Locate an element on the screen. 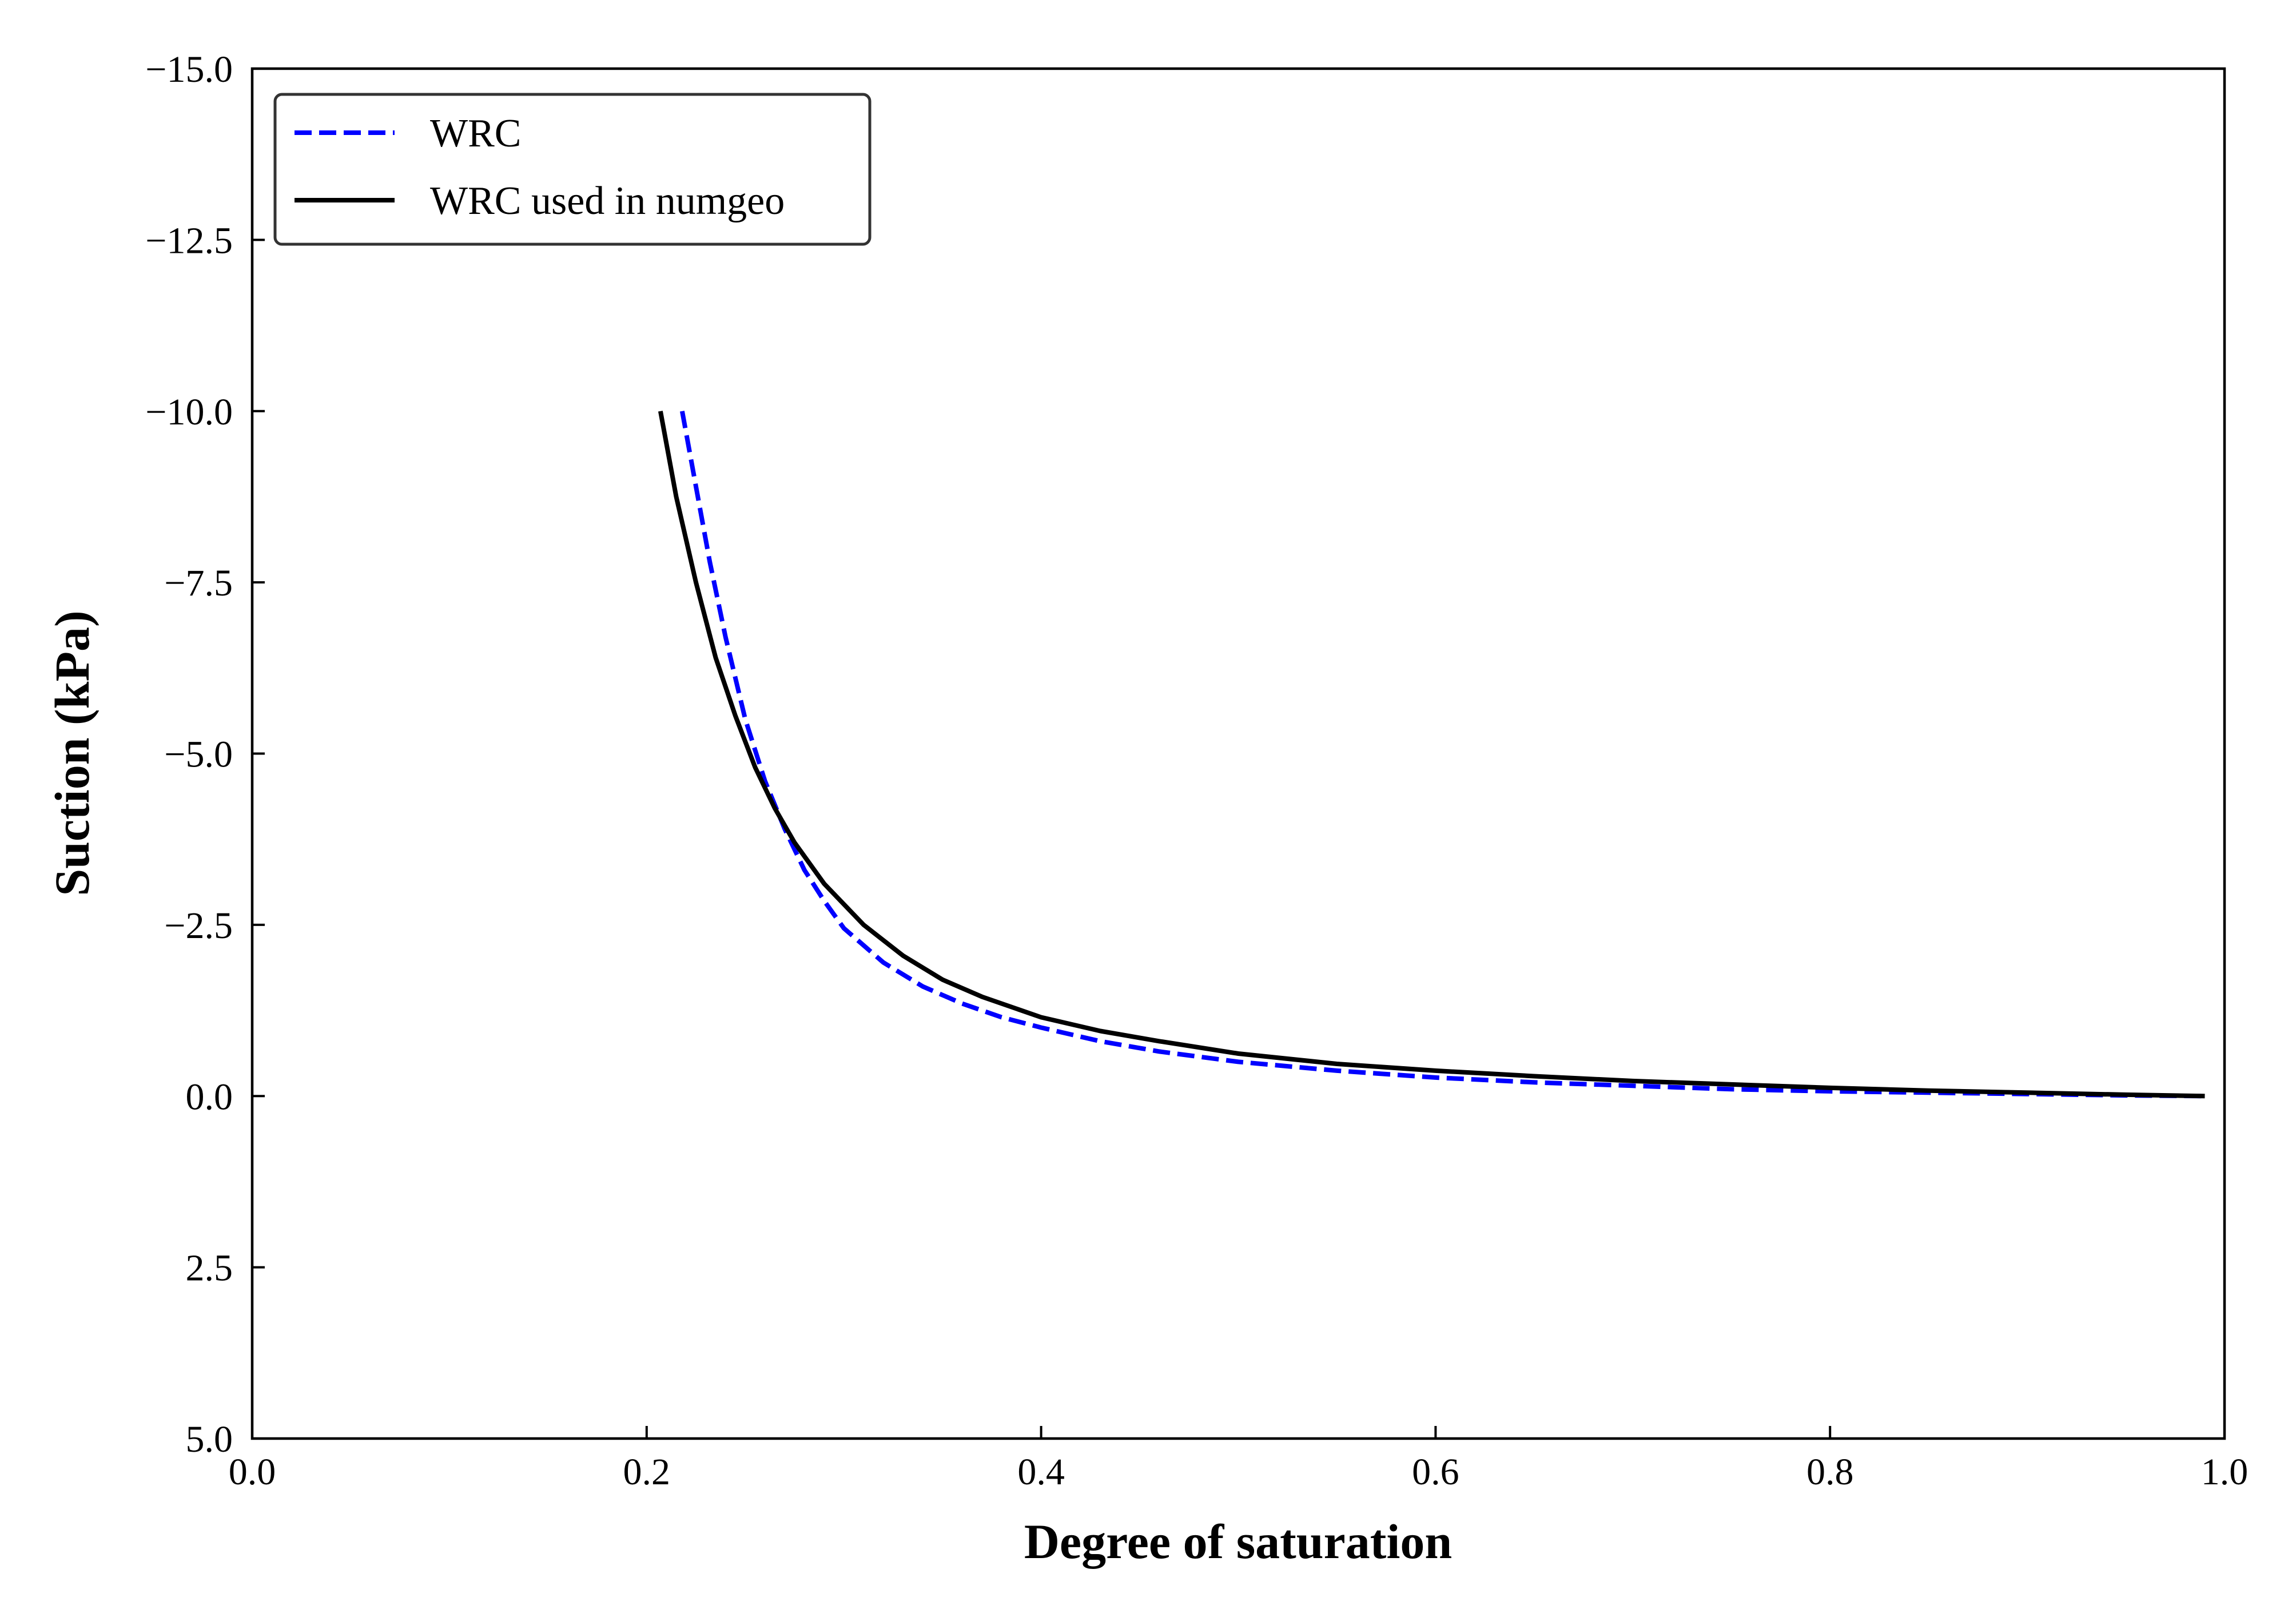 Image resolution: width=2296 pixels, height=1621 pixels. y-tick-label: −10.0 is located at coordinates (189, 412).